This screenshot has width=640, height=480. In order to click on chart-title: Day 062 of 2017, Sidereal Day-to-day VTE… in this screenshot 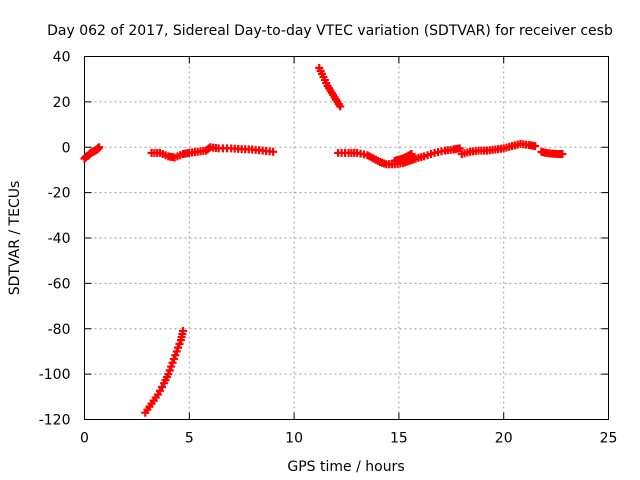, I will do `click(330, 31)`.